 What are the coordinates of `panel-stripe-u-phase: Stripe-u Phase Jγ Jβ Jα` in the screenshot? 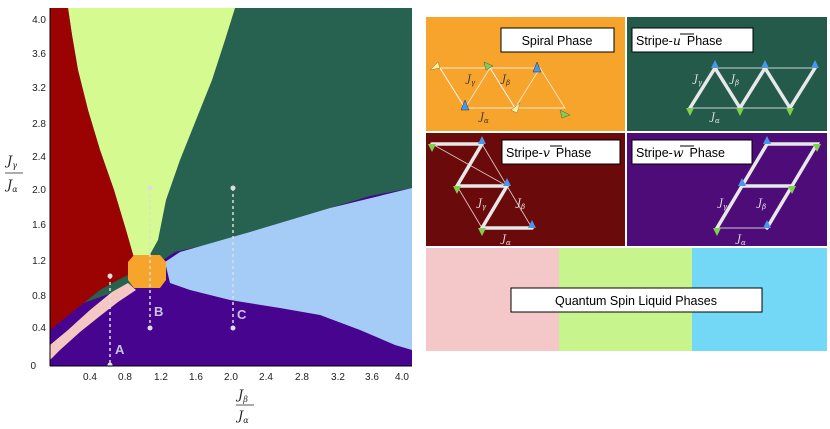 It's located at (727, 74).